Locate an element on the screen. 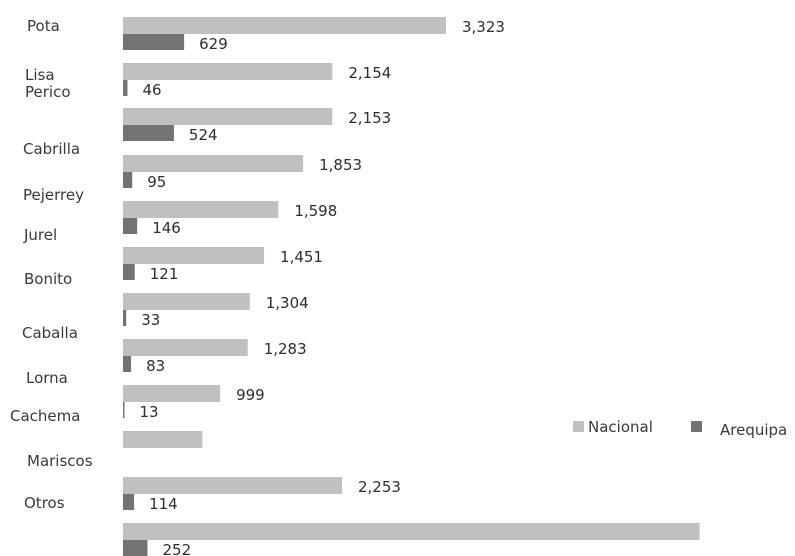 The height and width of the screenshot is (556, 795). value-label-nacional: 1,451 is located at coordinates (301, 257).